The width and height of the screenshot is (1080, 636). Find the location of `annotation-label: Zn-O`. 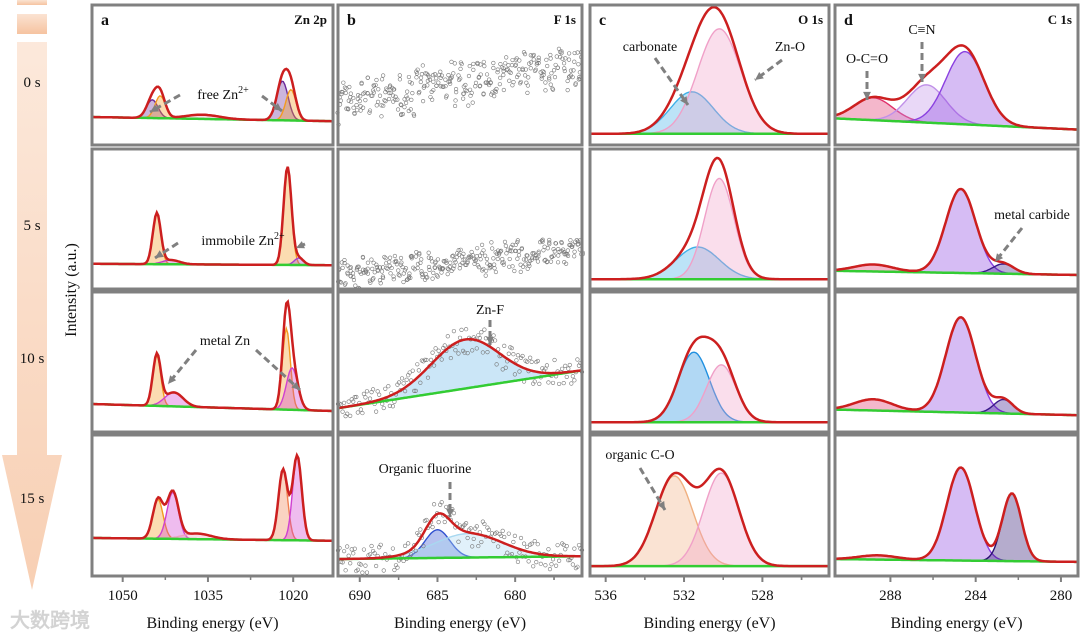

annotation-label: Zn-O is located at coordinates (790, 47).